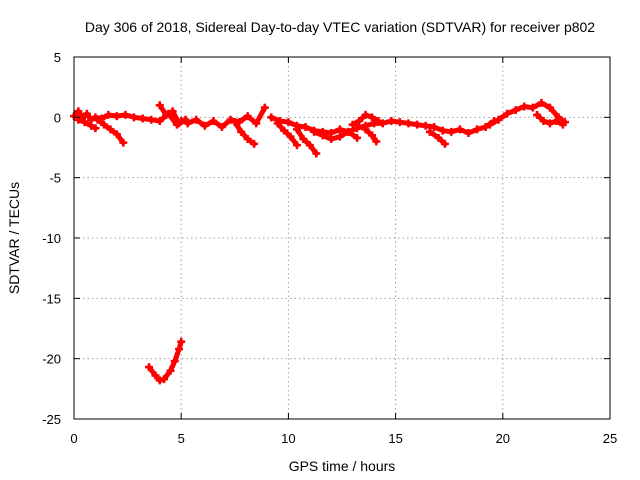  Describe the element at coordinates (57, 117) in the screenshot. I see `y-tick-label: 0` at that location.